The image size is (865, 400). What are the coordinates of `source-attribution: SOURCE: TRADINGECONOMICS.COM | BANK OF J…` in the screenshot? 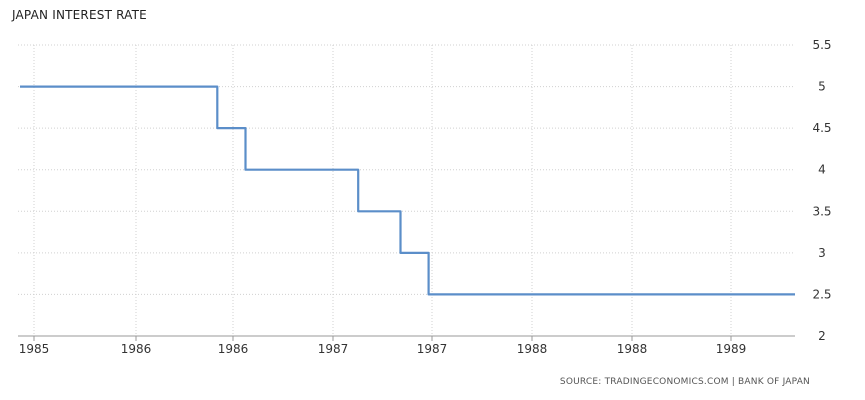 It's located at (684, 382).